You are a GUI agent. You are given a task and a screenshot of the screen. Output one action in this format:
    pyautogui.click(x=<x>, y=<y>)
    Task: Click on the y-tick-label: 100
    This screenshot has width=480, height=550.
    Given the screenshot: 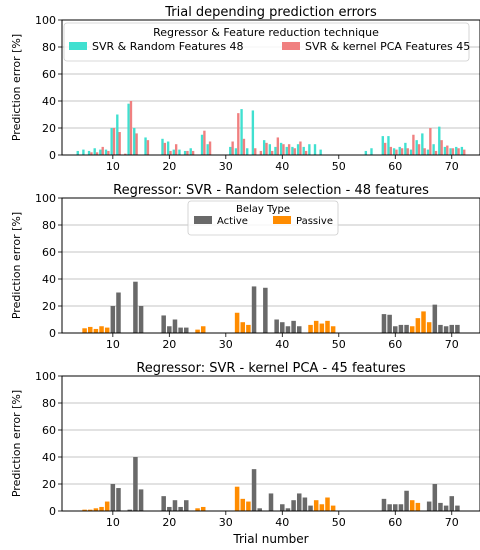 What is the action you would take?
    pyautogui.click(x=45, y=376)
    